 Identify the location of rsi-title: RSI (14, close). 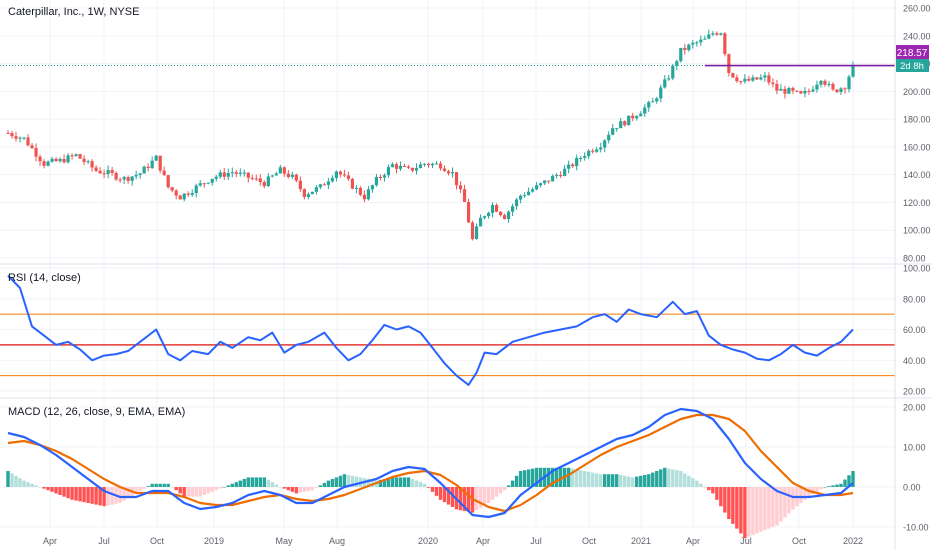
(44, 278).